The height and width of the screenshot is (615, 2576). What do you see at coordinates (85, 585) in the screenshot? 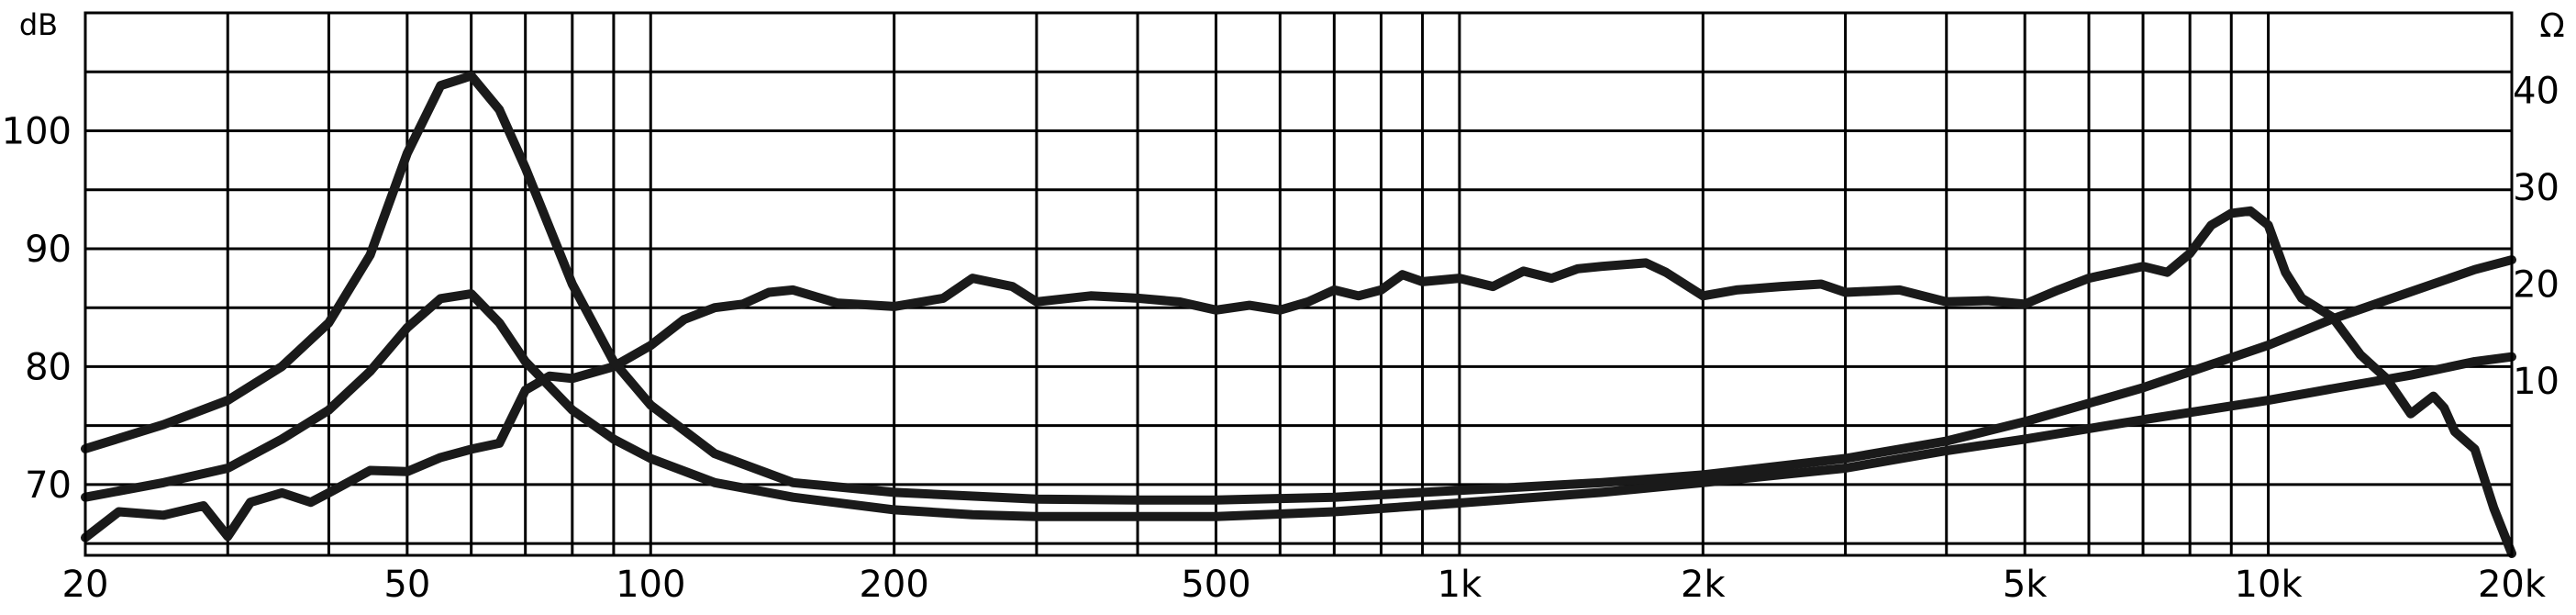
I see `x-tick-label: 20` at bounding box center [85, 585].